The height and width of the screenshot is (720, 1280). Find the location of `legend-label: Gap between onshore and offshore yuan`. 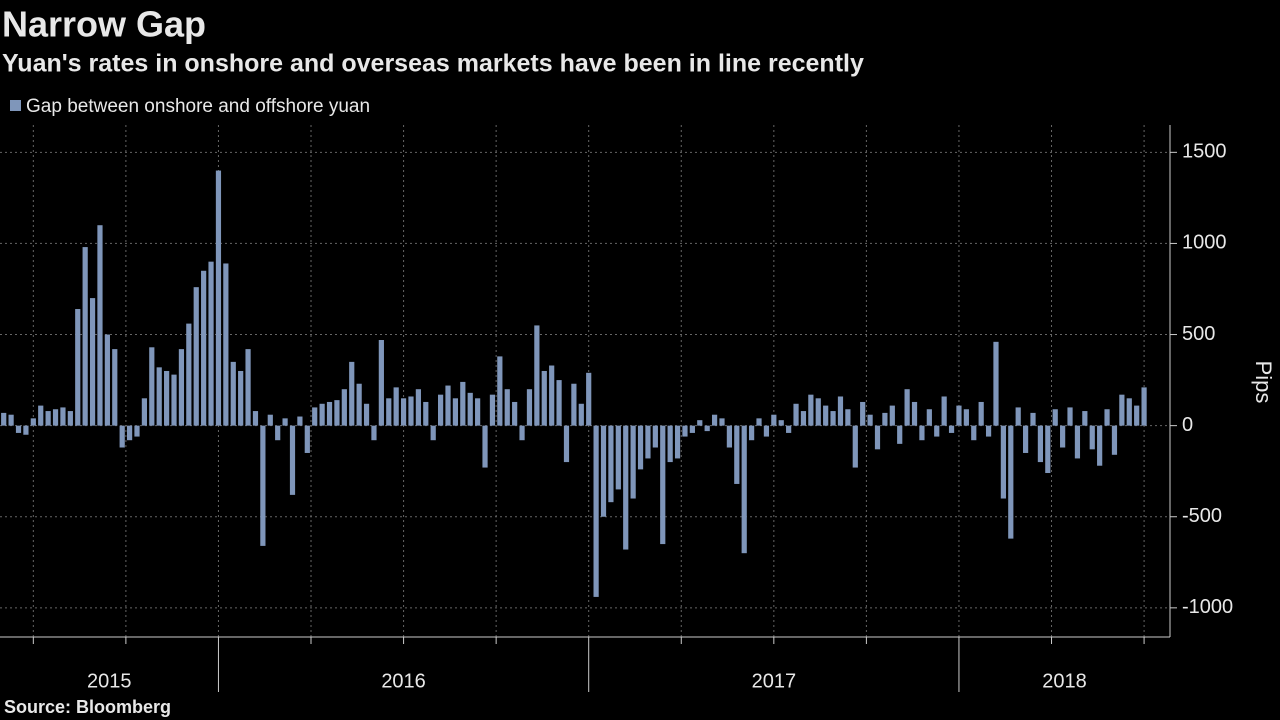

legend-label: Gap between onshore and offshore yuan is located at coordinates (198, 106).